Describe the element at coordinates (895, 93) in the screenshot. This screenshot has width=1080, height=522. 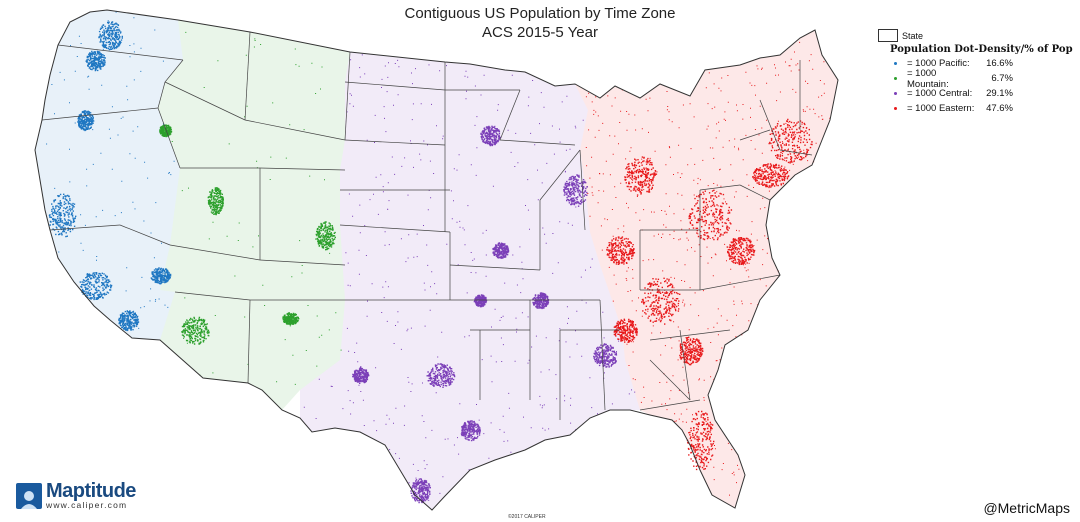
I see `central-dot-swatch` at that location.